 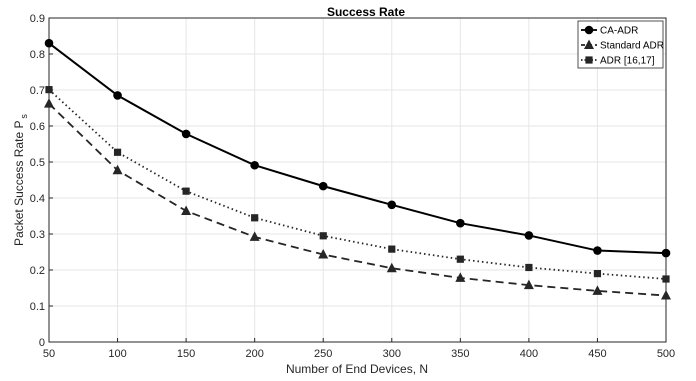 I want to click on x-tick-label: 200, so click(x=254, y=354).